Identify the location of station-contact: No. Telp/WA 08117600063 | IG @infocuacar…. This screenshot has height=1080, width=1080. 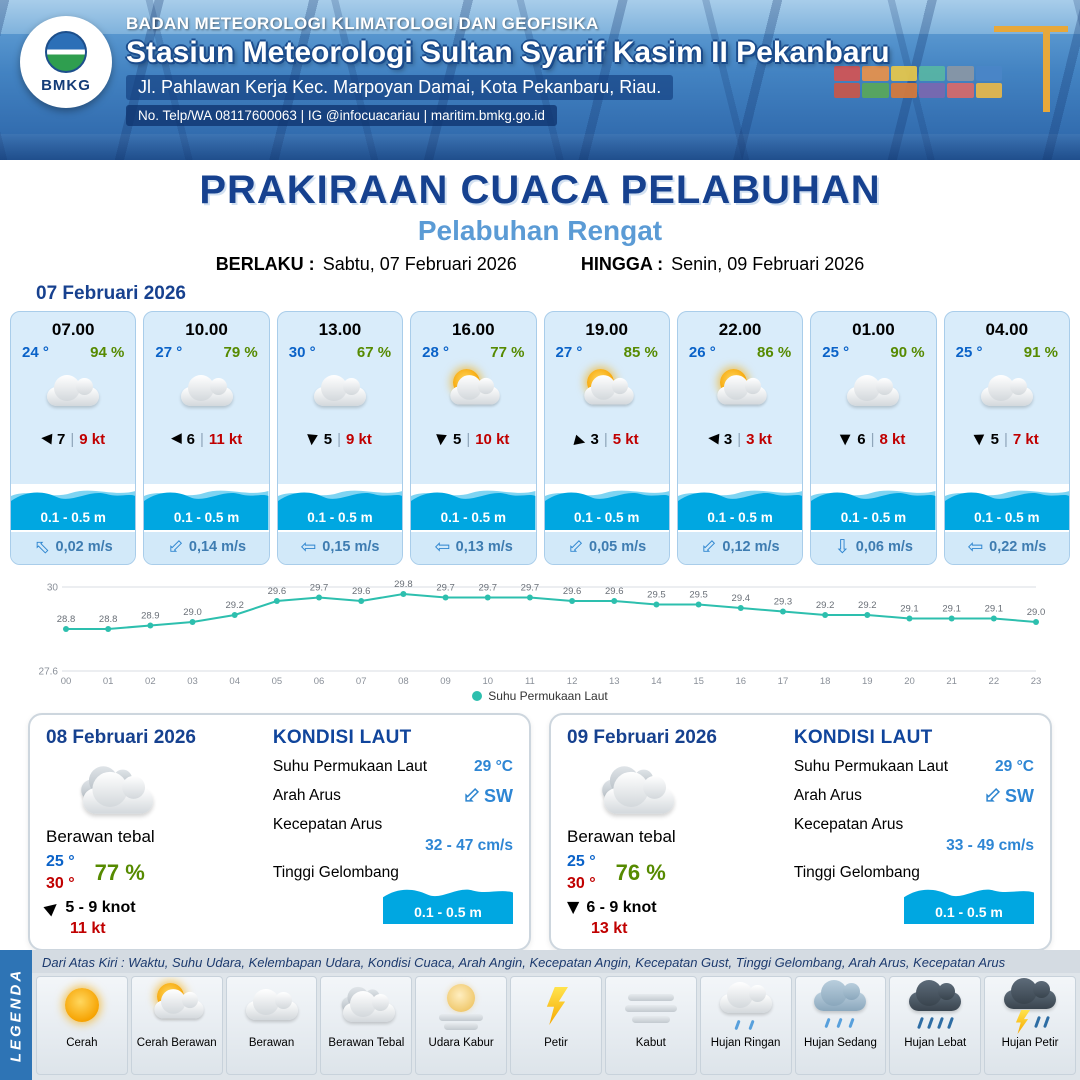
(341, 115).